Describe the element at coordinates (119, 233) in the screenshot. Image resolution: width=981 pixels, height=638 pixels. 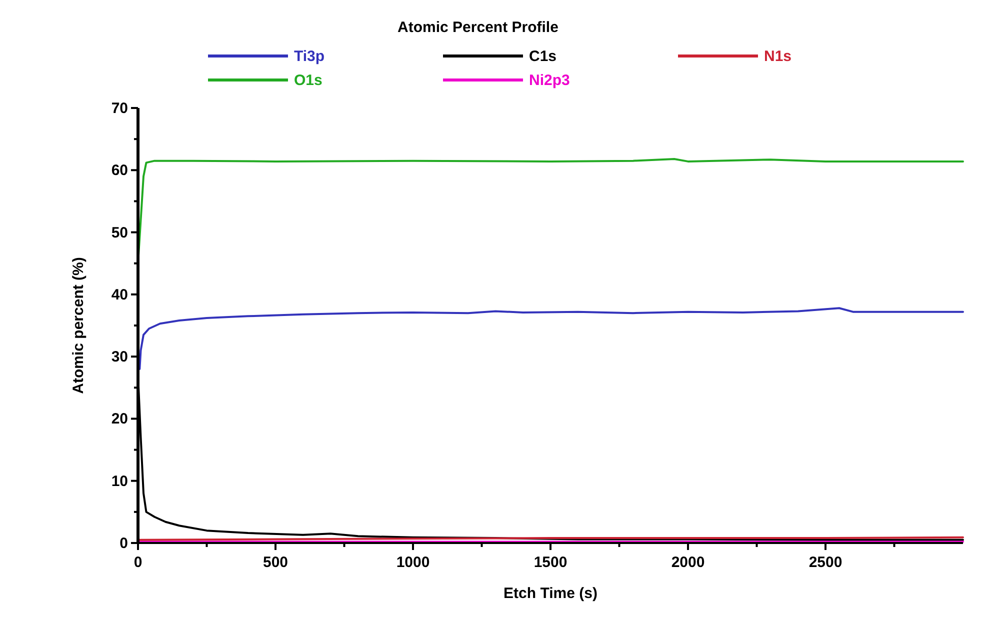
I see `y-tick-label: 50` at that location.